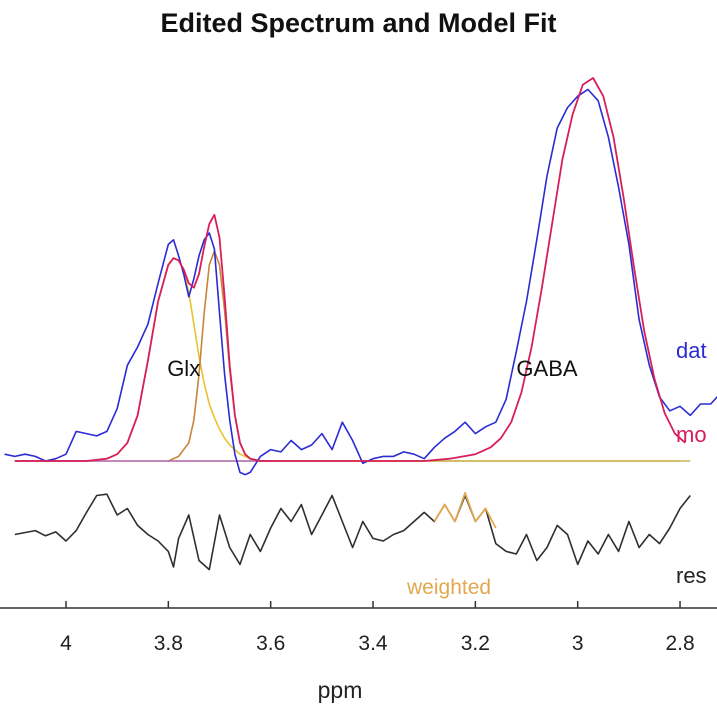 This screenshot has height=717, width=717. I want to click on chart-title: Edited Spectrum and Model Fit, so click(358, 23).